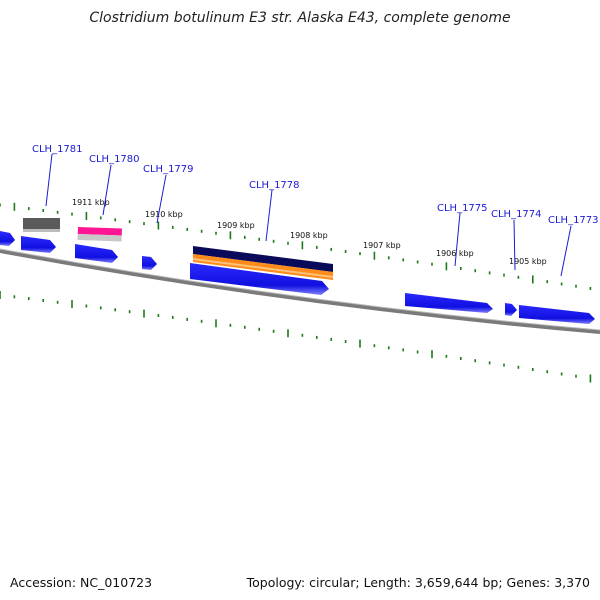 The width and height of the screenshot is (600, 600). I want to click on gene-label: CLH_1779, so click(168, 169).